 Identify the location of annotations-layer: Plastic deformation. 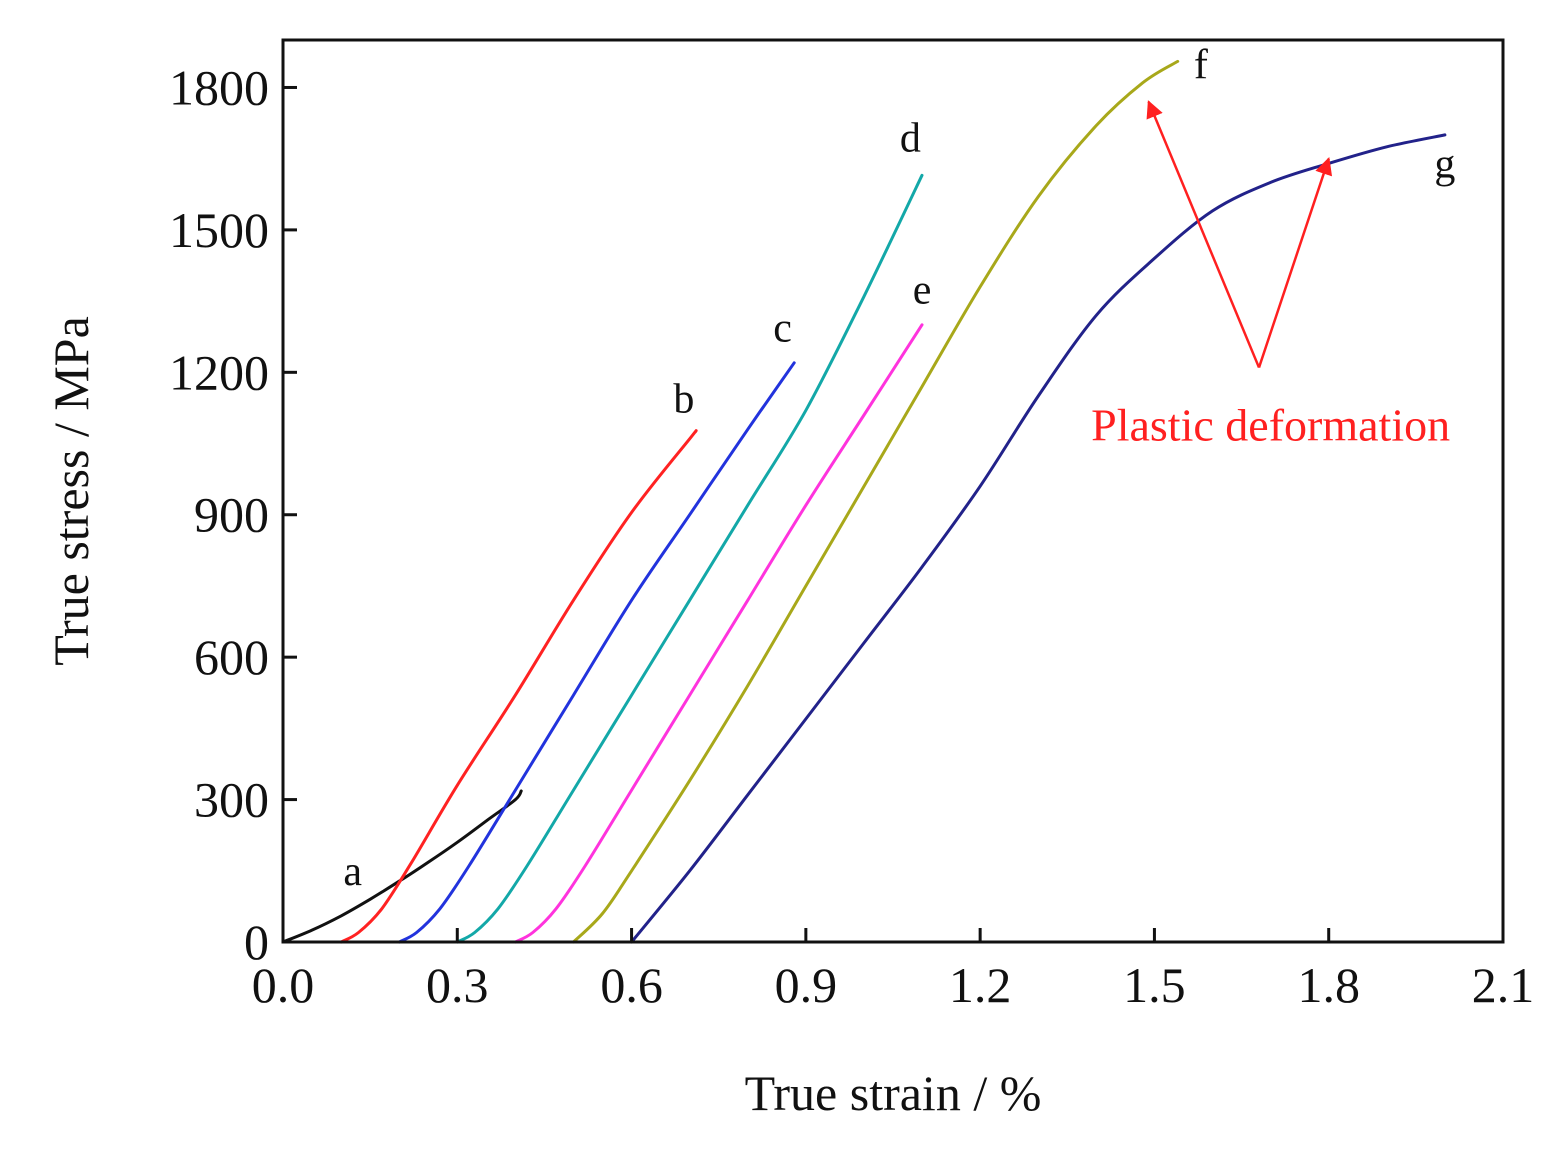
(1270, 275).